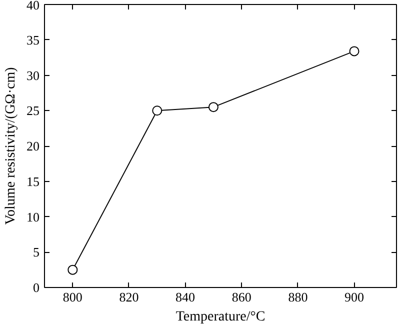 The image size is (400, 327). Describe the element at coordinates (242, 297) in the screenshot. I see `x-tick-label: 860` at that location.